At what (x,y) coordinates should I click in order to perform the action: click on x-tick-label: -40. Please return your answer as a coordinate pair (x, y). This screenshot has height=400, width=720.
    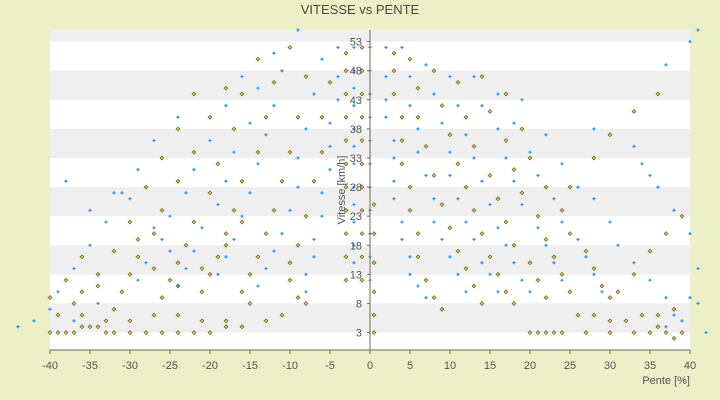
    Looking at the image, I should click on (50, 366).